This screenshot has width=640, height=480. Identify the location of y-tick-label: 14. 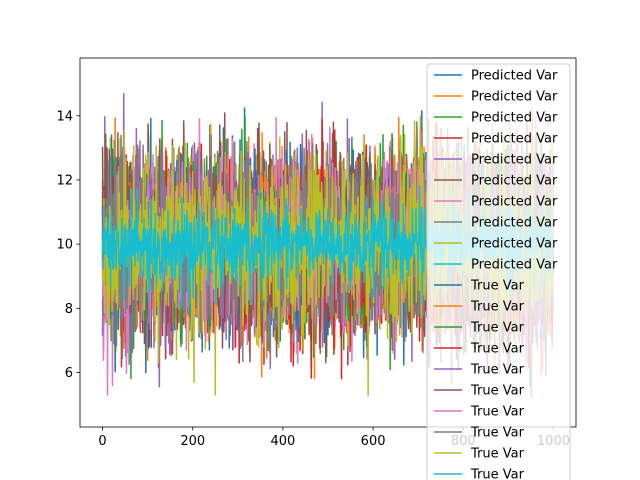
(64, 116).